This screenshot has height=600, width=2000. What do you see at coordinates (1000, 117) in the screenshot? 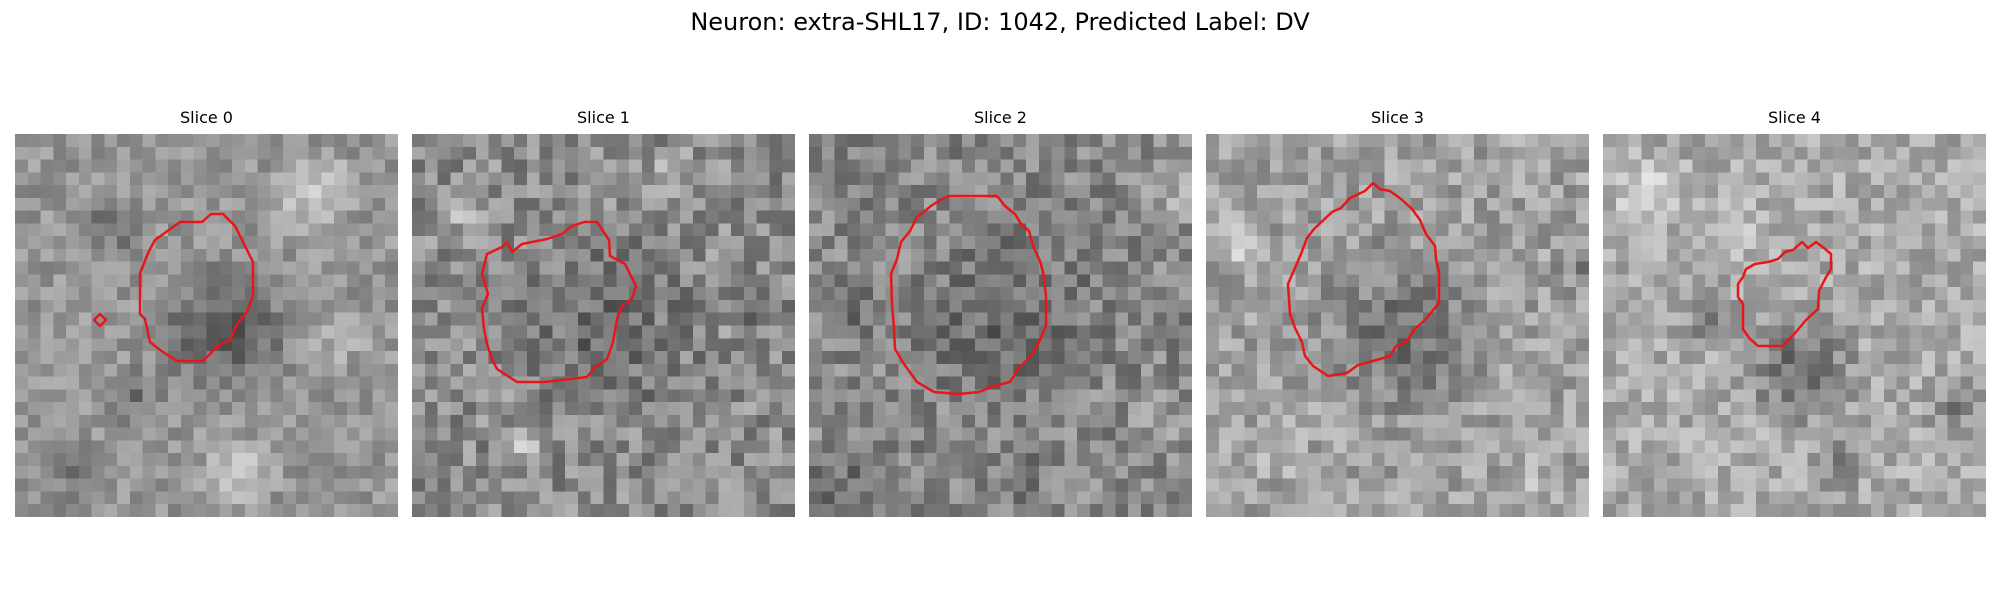
I see `slice-title: Slice 2` at bounding box center [1000, 117].